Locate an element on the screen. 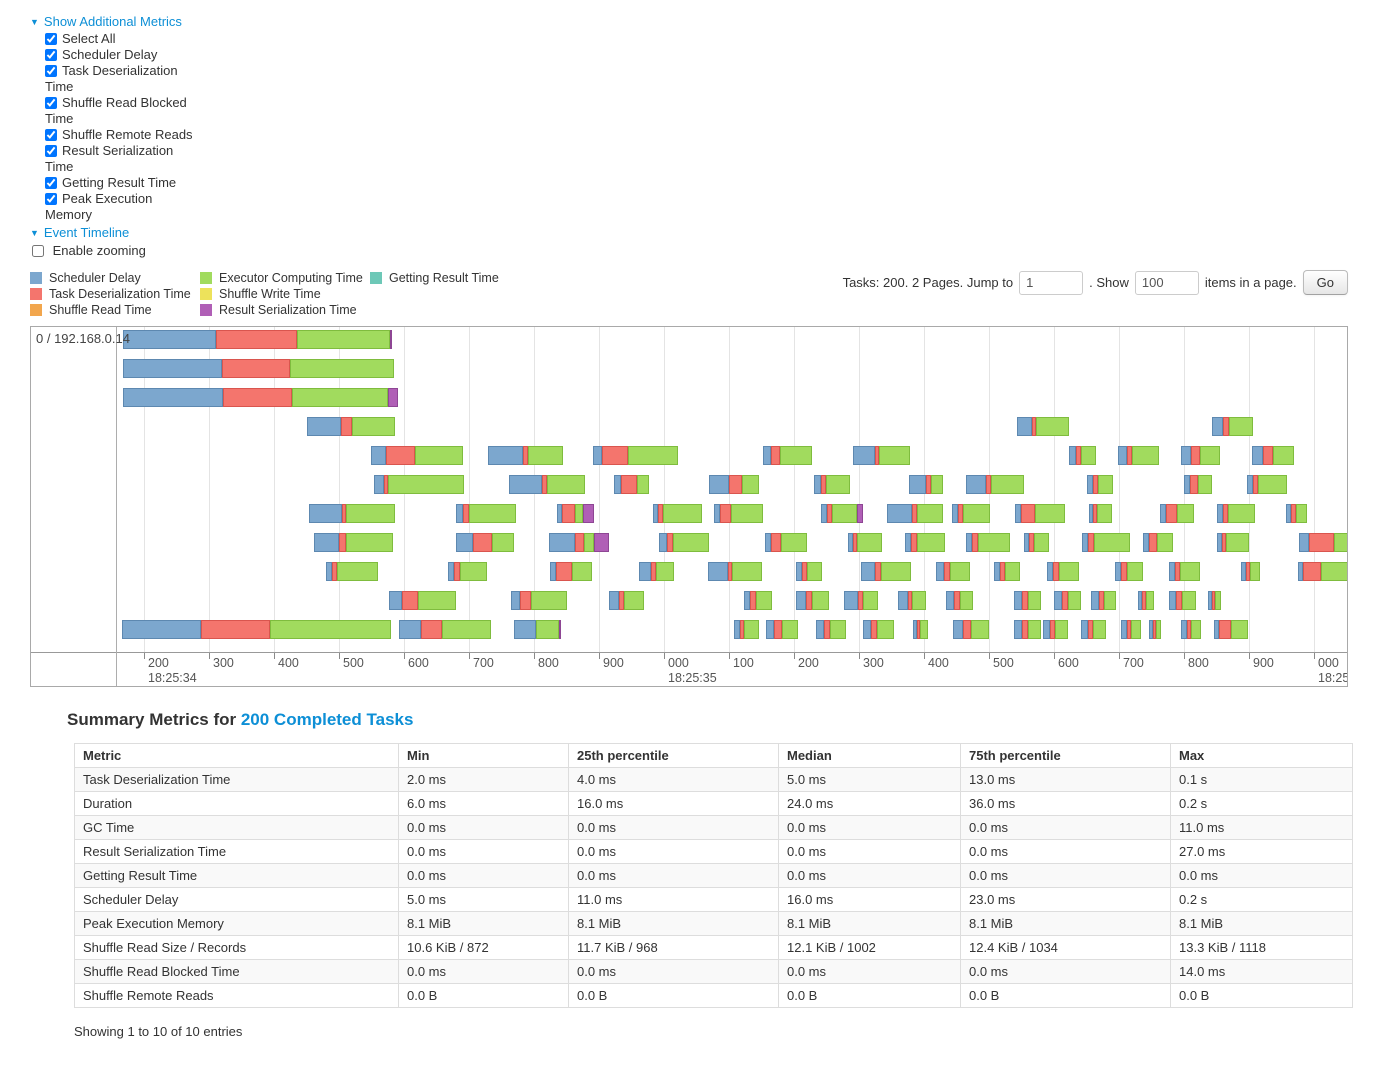 The height and width of the screenshot is (1069, 1392). page-size-input is located at coordinates (1166, 282).